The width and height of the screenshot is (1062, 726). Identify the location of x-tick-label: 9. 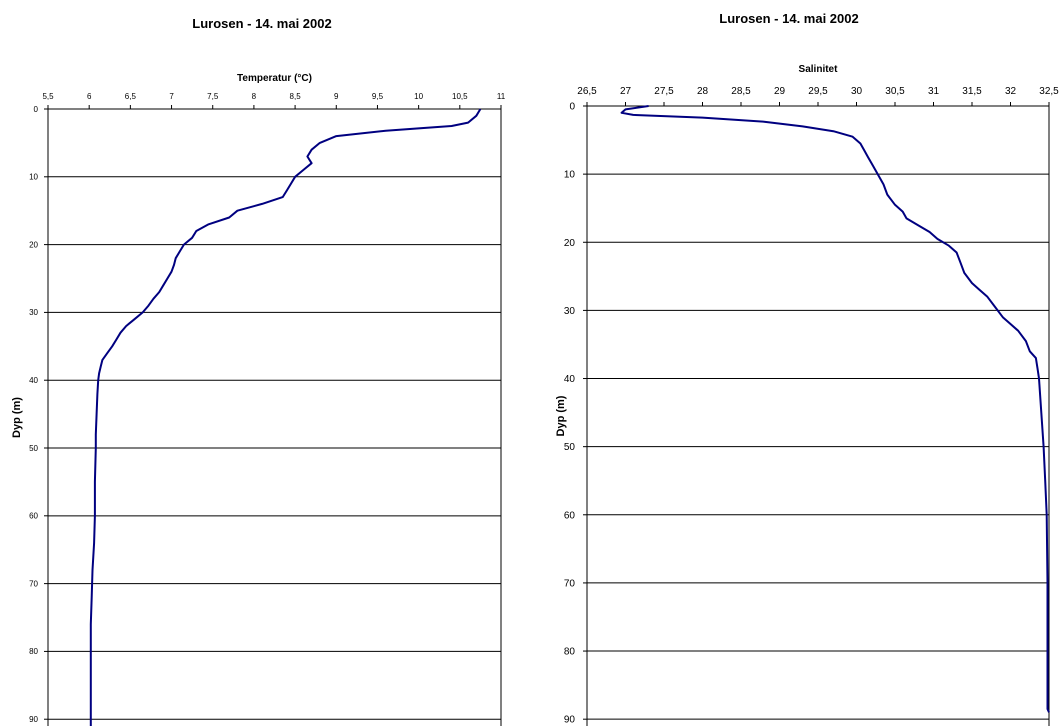
(336, 96).